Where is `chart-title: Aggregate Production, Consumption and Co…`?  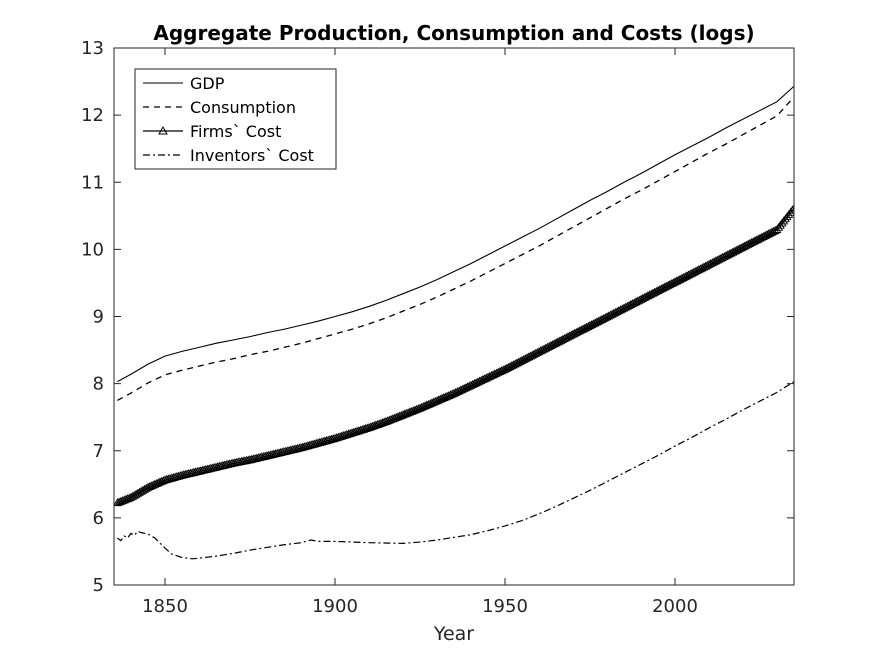
chart-title: Aggregate Production, Consumption and Co… is located at coordinates (453, 33).